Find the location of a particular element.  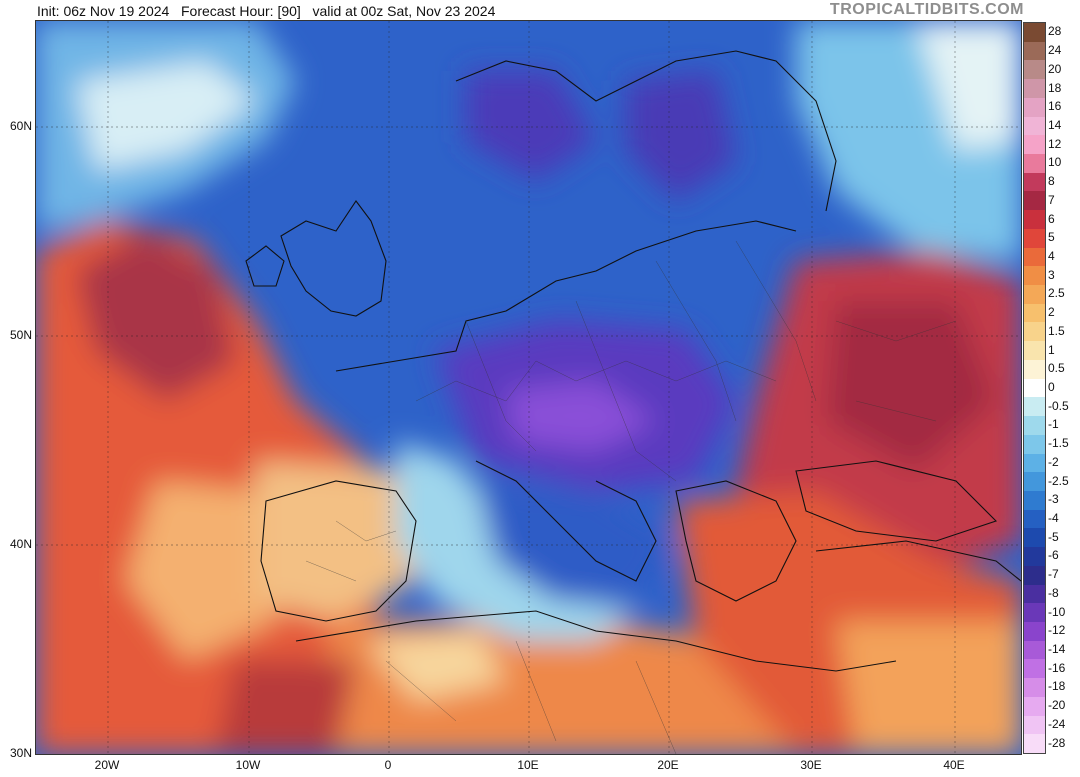

british-isles-outline is located at coordinates (333, 258).